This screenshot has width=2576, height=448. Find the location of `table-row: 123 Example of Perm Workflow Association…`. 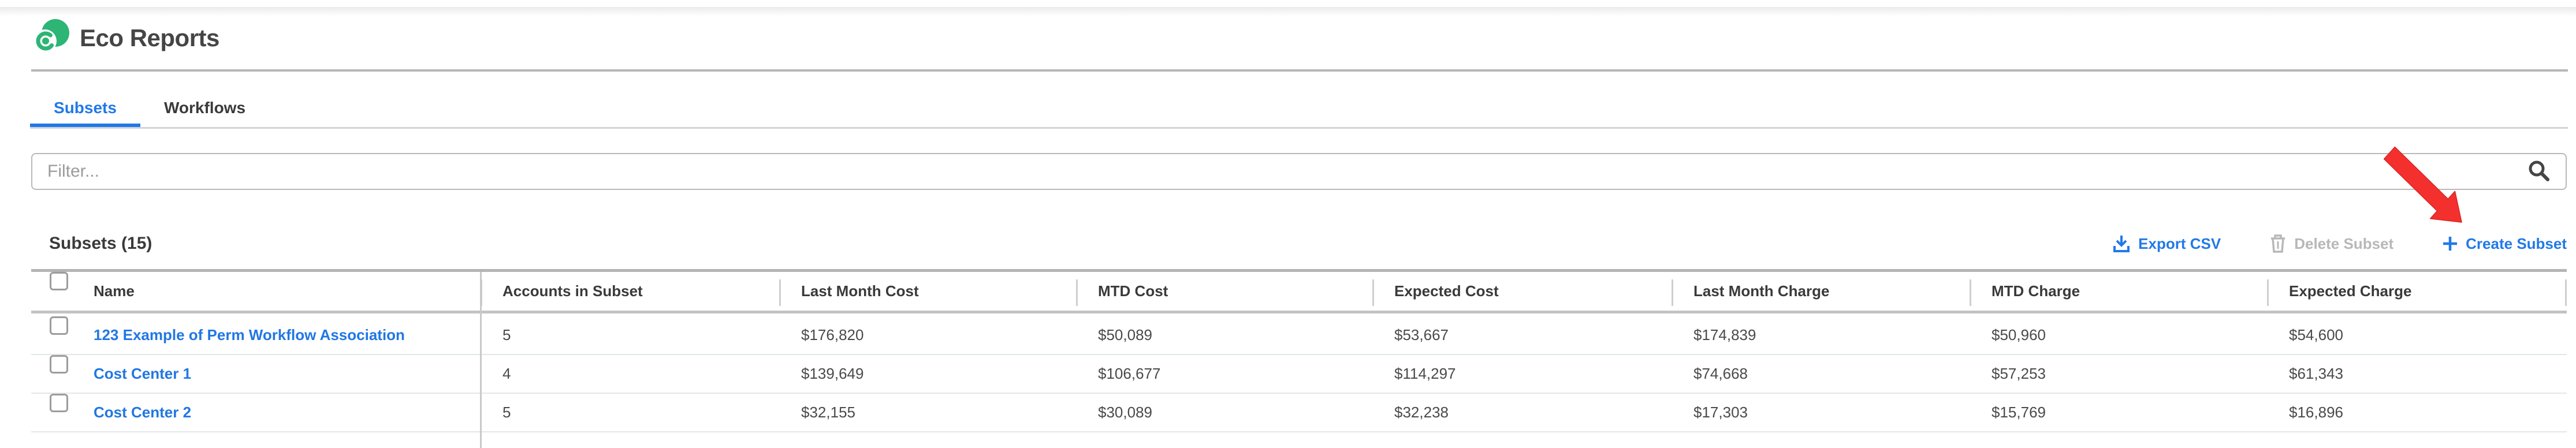

table-row: 123 Example of Perm Workflow Association… is located at coordinates (1299, 335).